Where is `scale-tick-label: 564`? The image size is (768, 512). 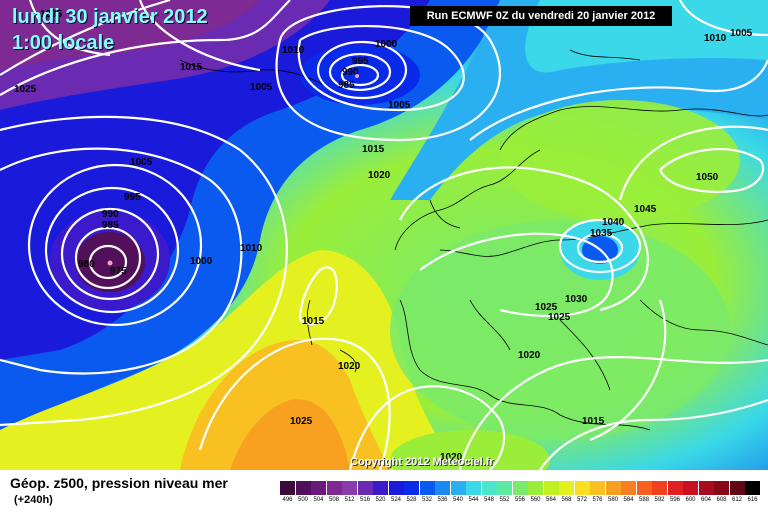 scale-tick-label: 564 is located at coordinates (550, 500).